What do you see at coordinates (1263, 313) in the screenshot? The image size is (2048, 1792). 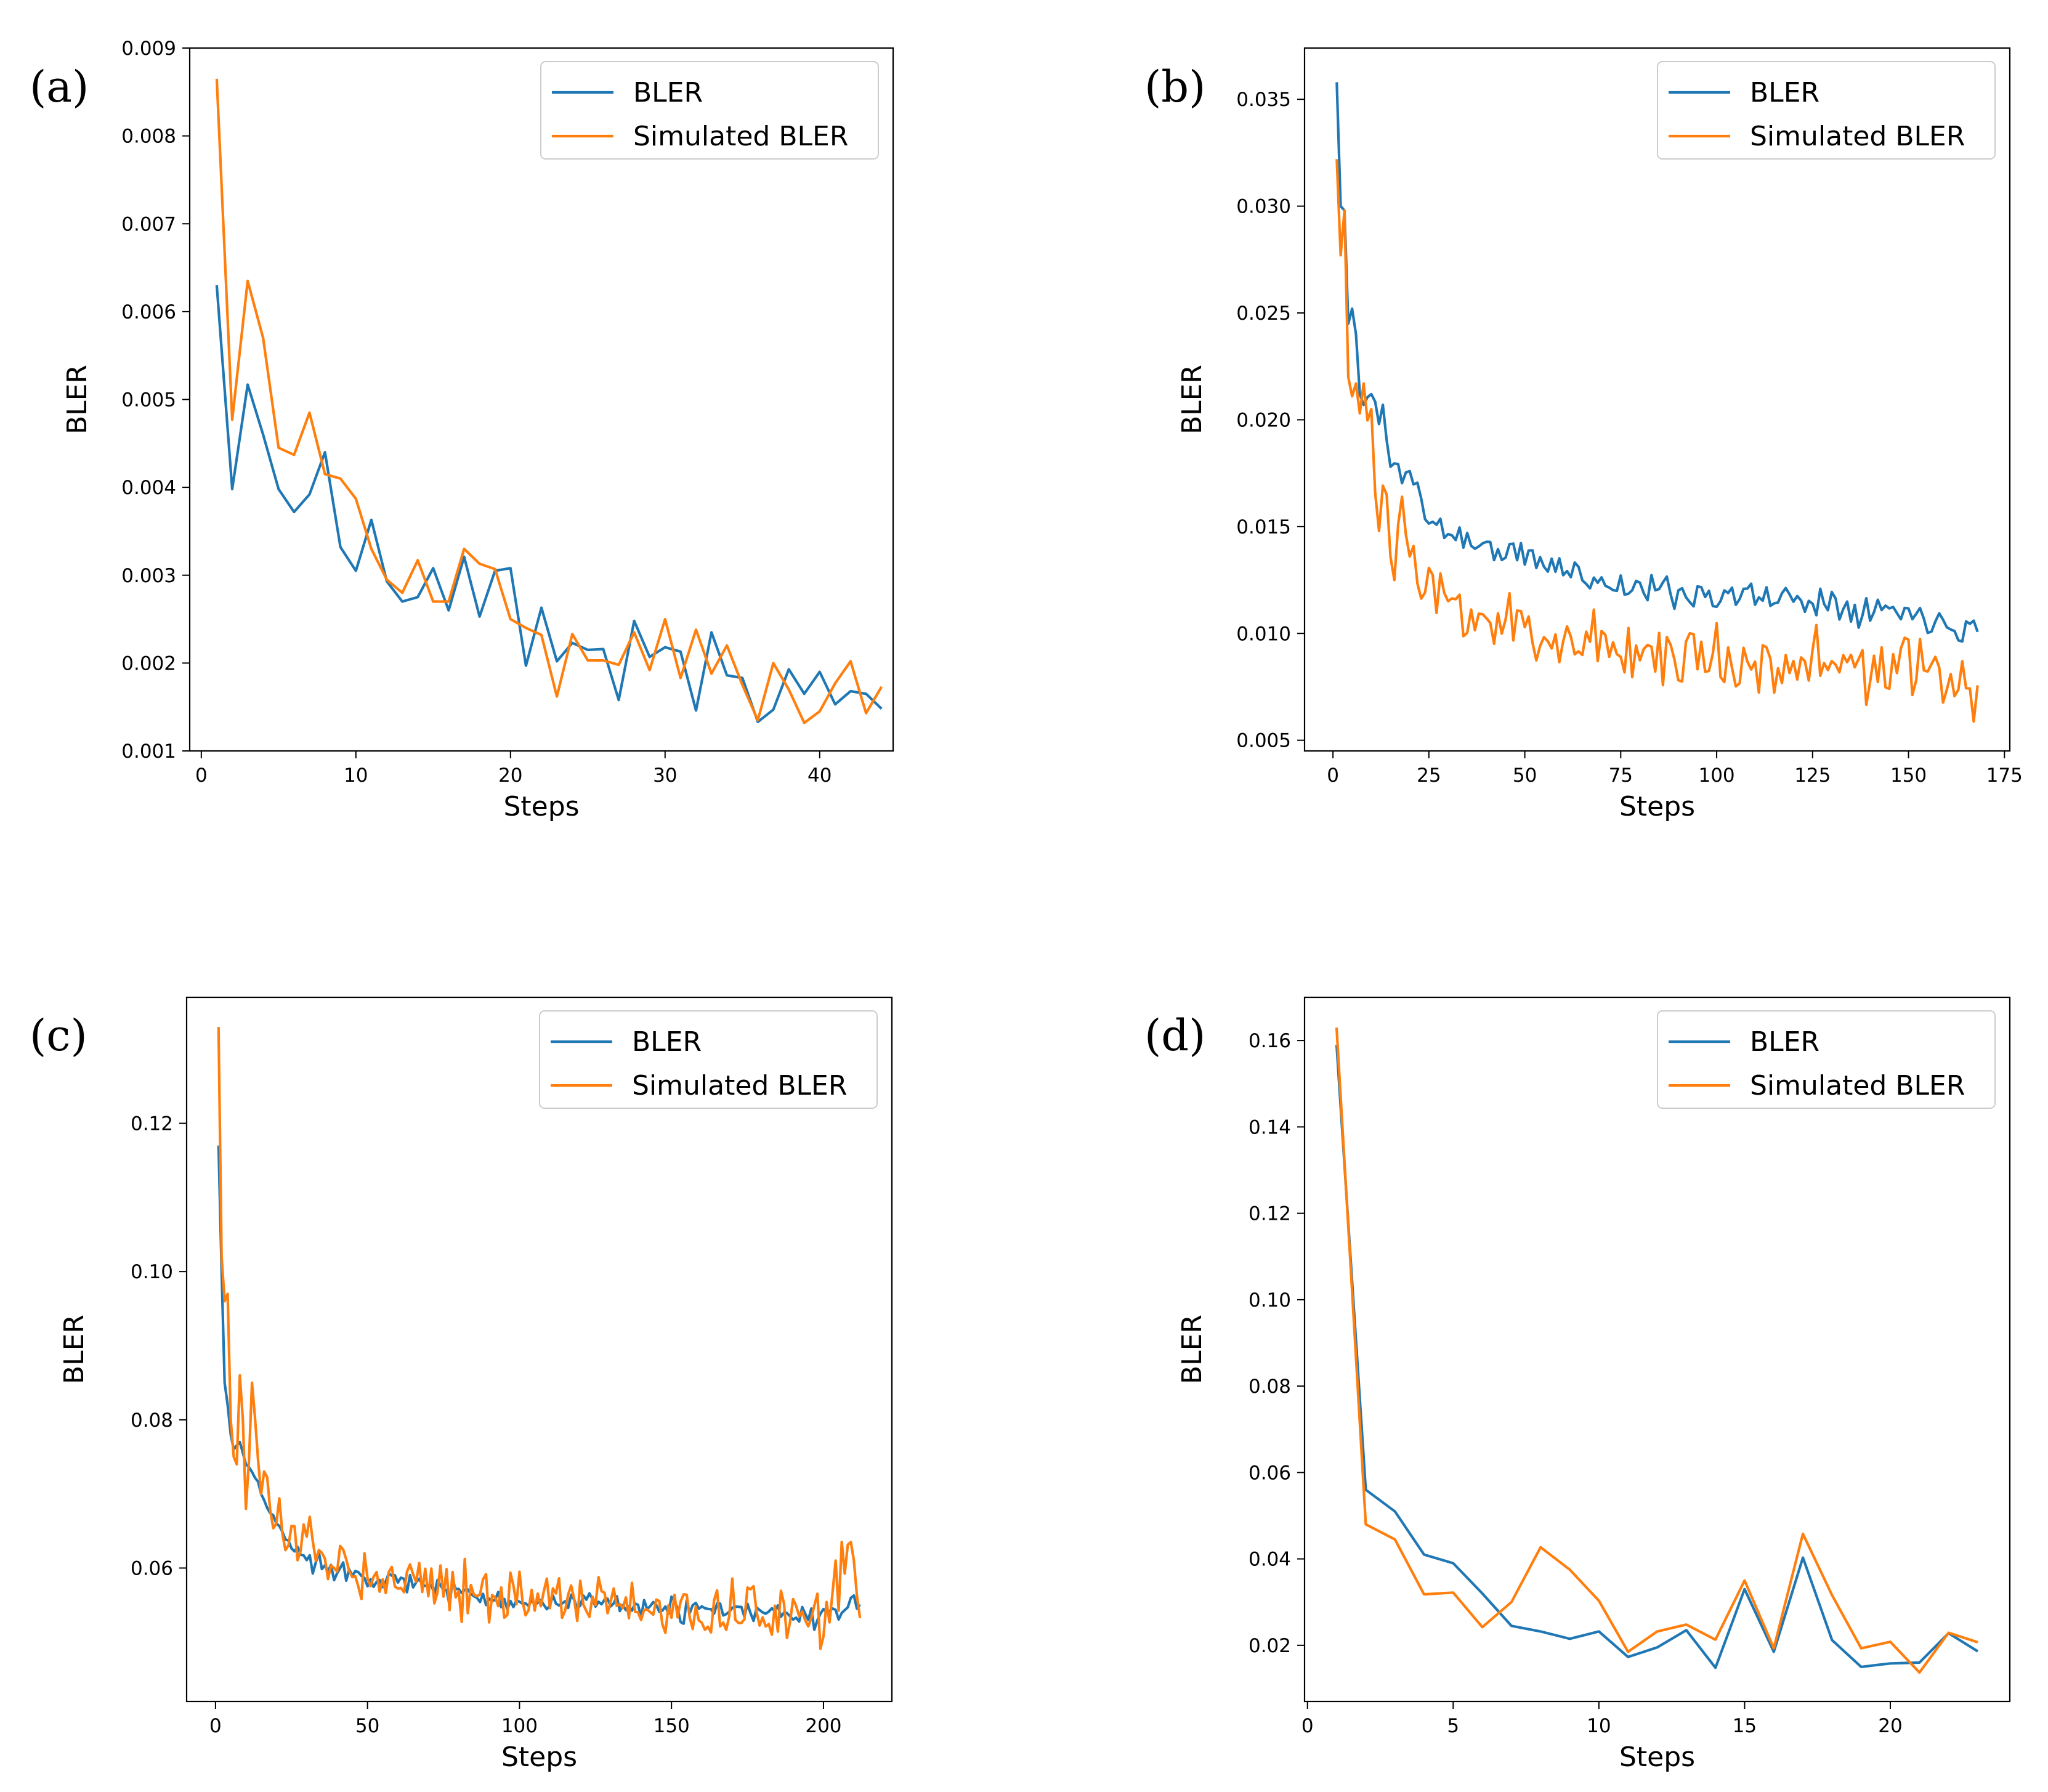 I see `y-tick-label: 0.025` at bounding box center [1263, 313].